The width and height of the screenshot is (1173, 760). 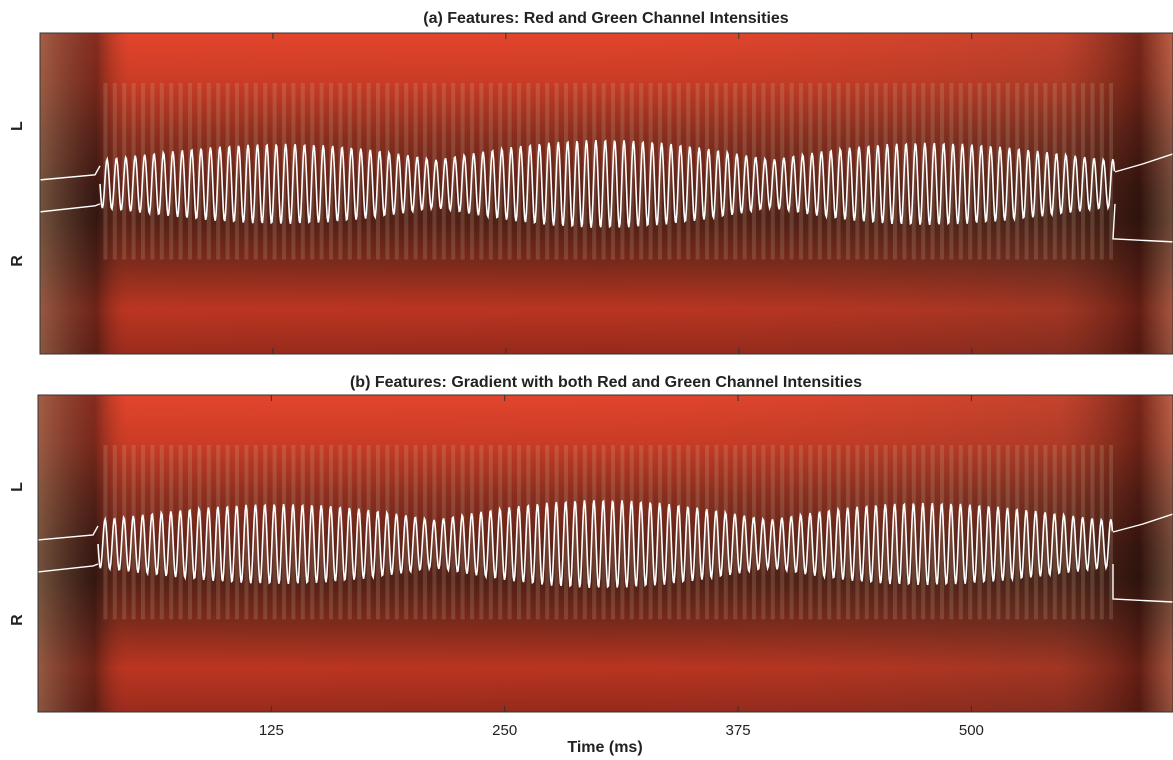 What do you see at coordinates (604, 747) in the screenshot?
I see `x-axis-label: Time (ms)` at bounding box center [604, 747].